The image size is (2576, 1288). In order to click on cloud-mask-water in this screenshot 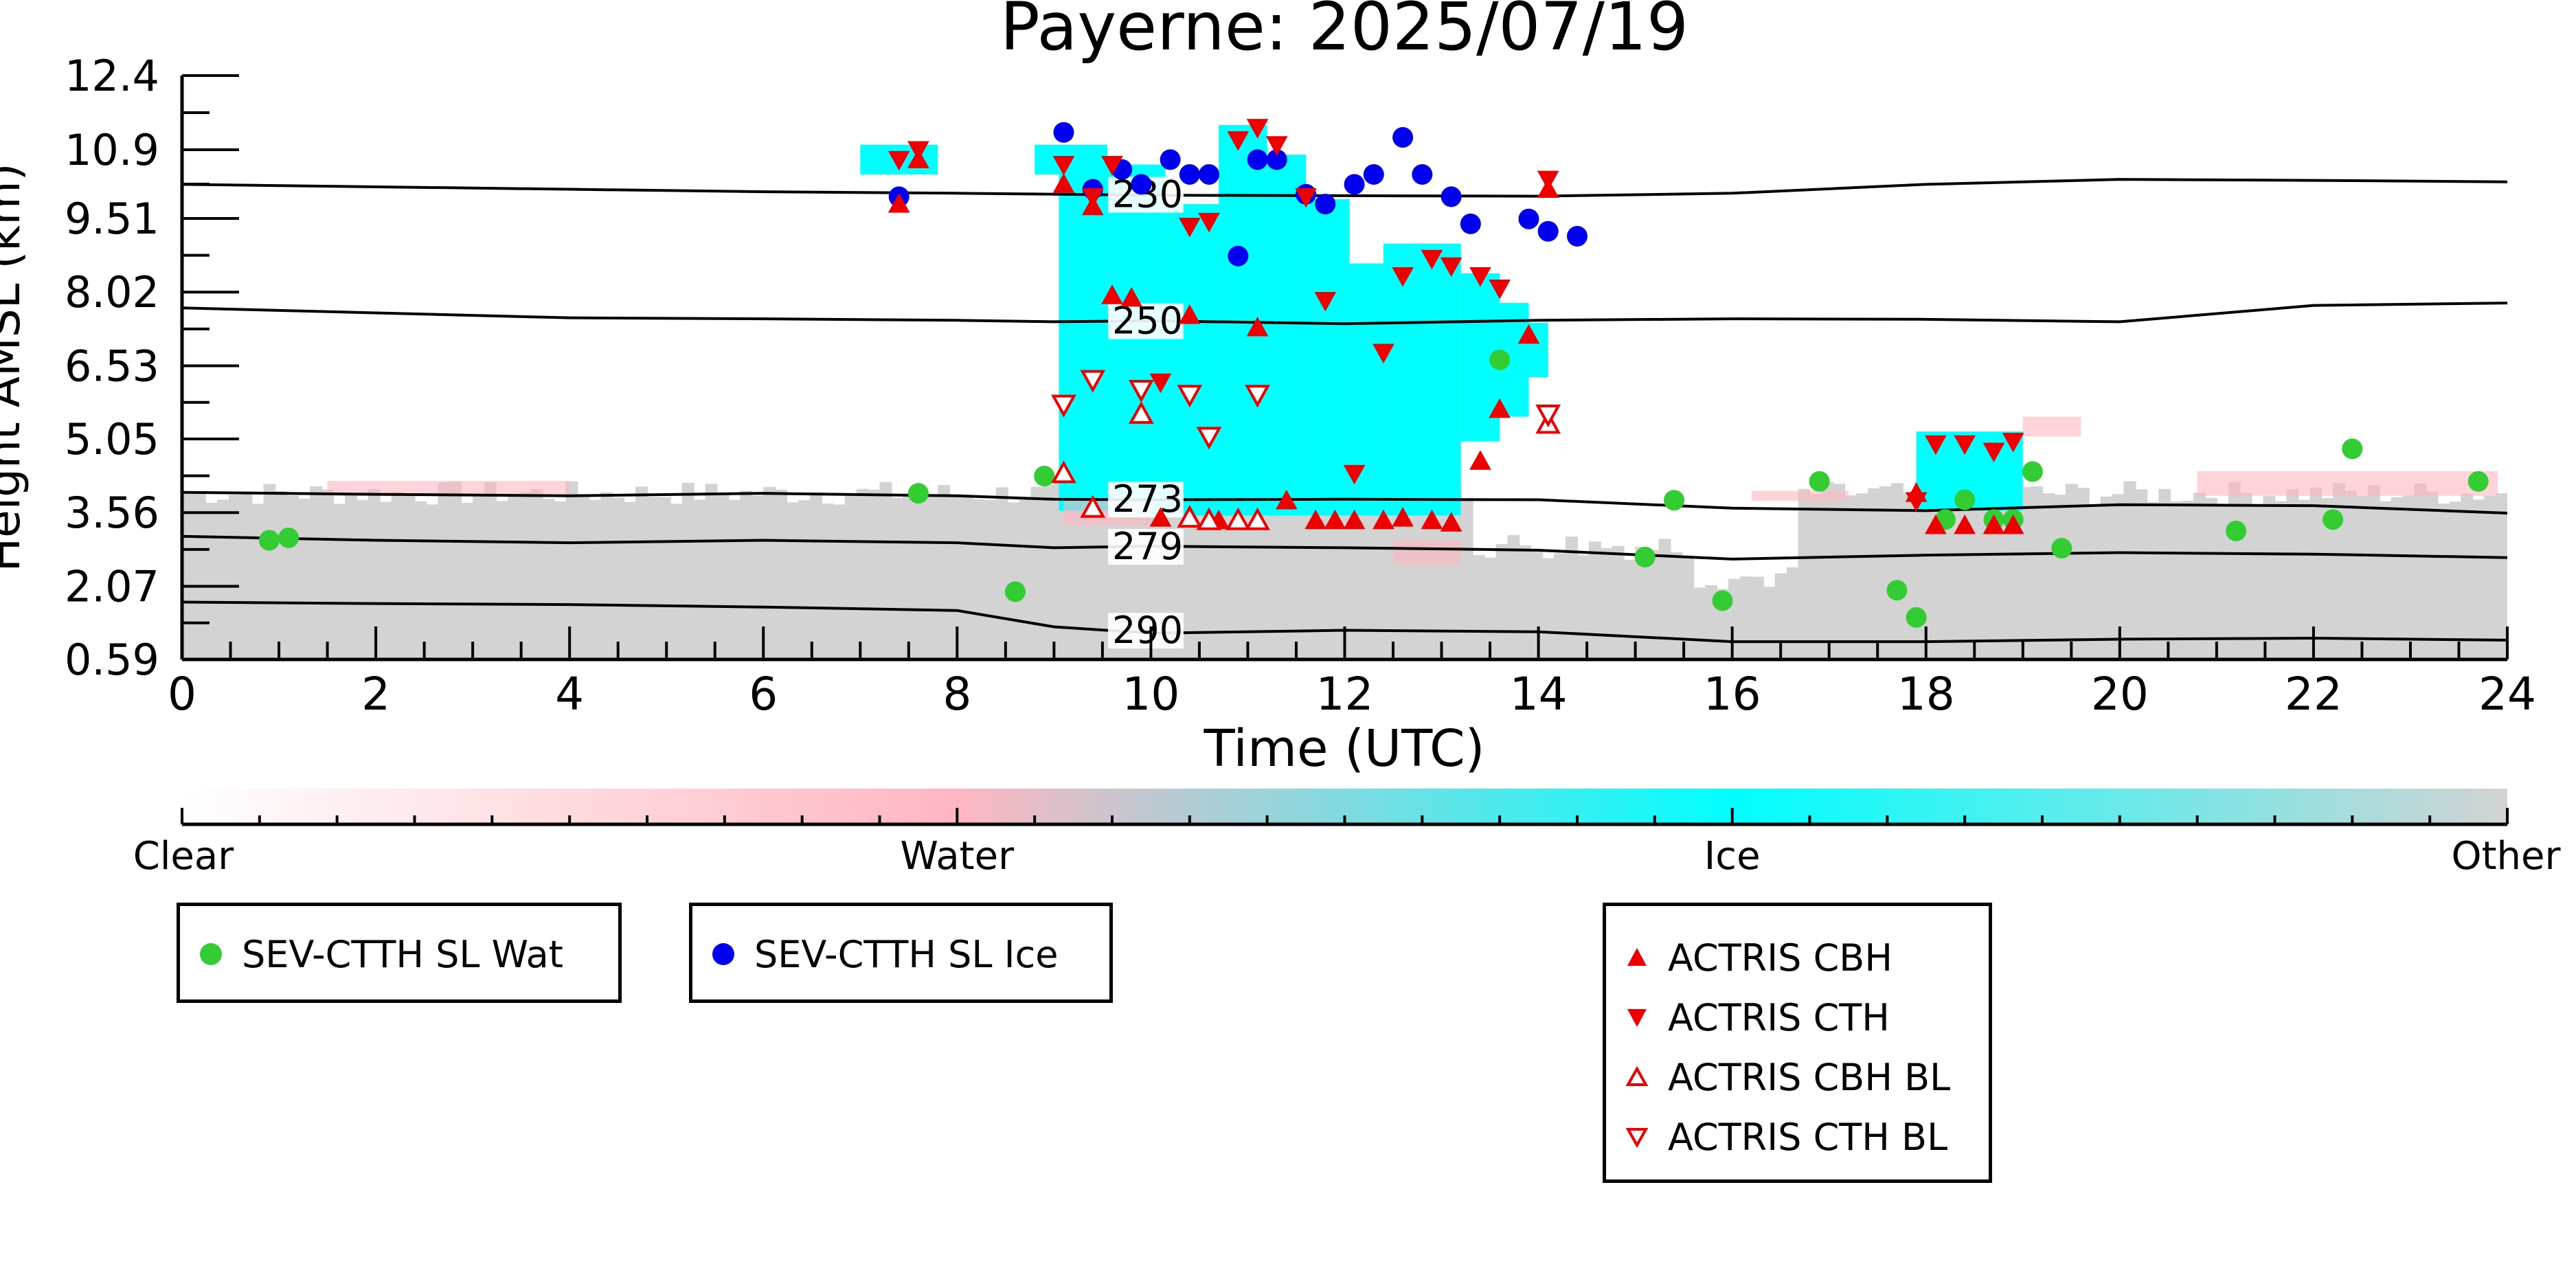, I will do `click(2347, 483)`.